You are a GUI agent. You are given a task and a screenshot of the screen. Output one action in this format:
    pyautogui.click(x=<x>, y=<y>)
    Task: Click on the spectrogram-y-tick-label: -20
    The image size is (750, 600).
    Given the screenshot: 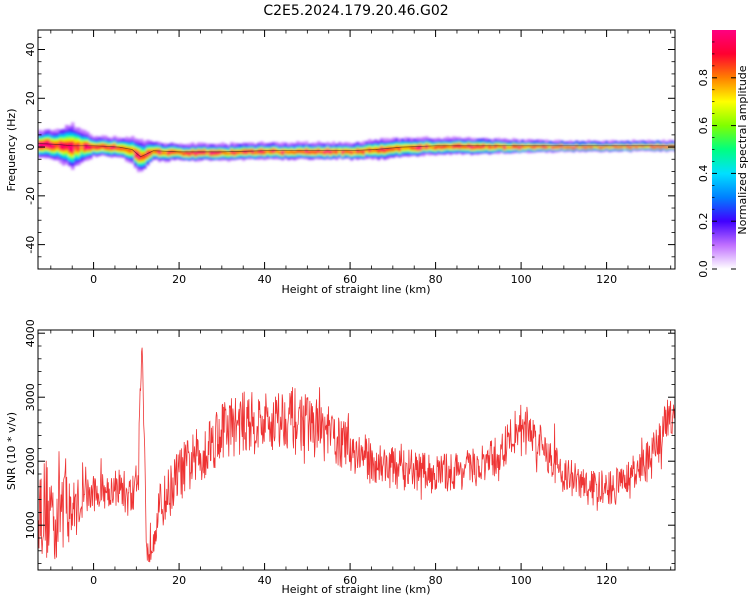 What is the action you would take?
    pyautogui.click(x=30, y=196)
    